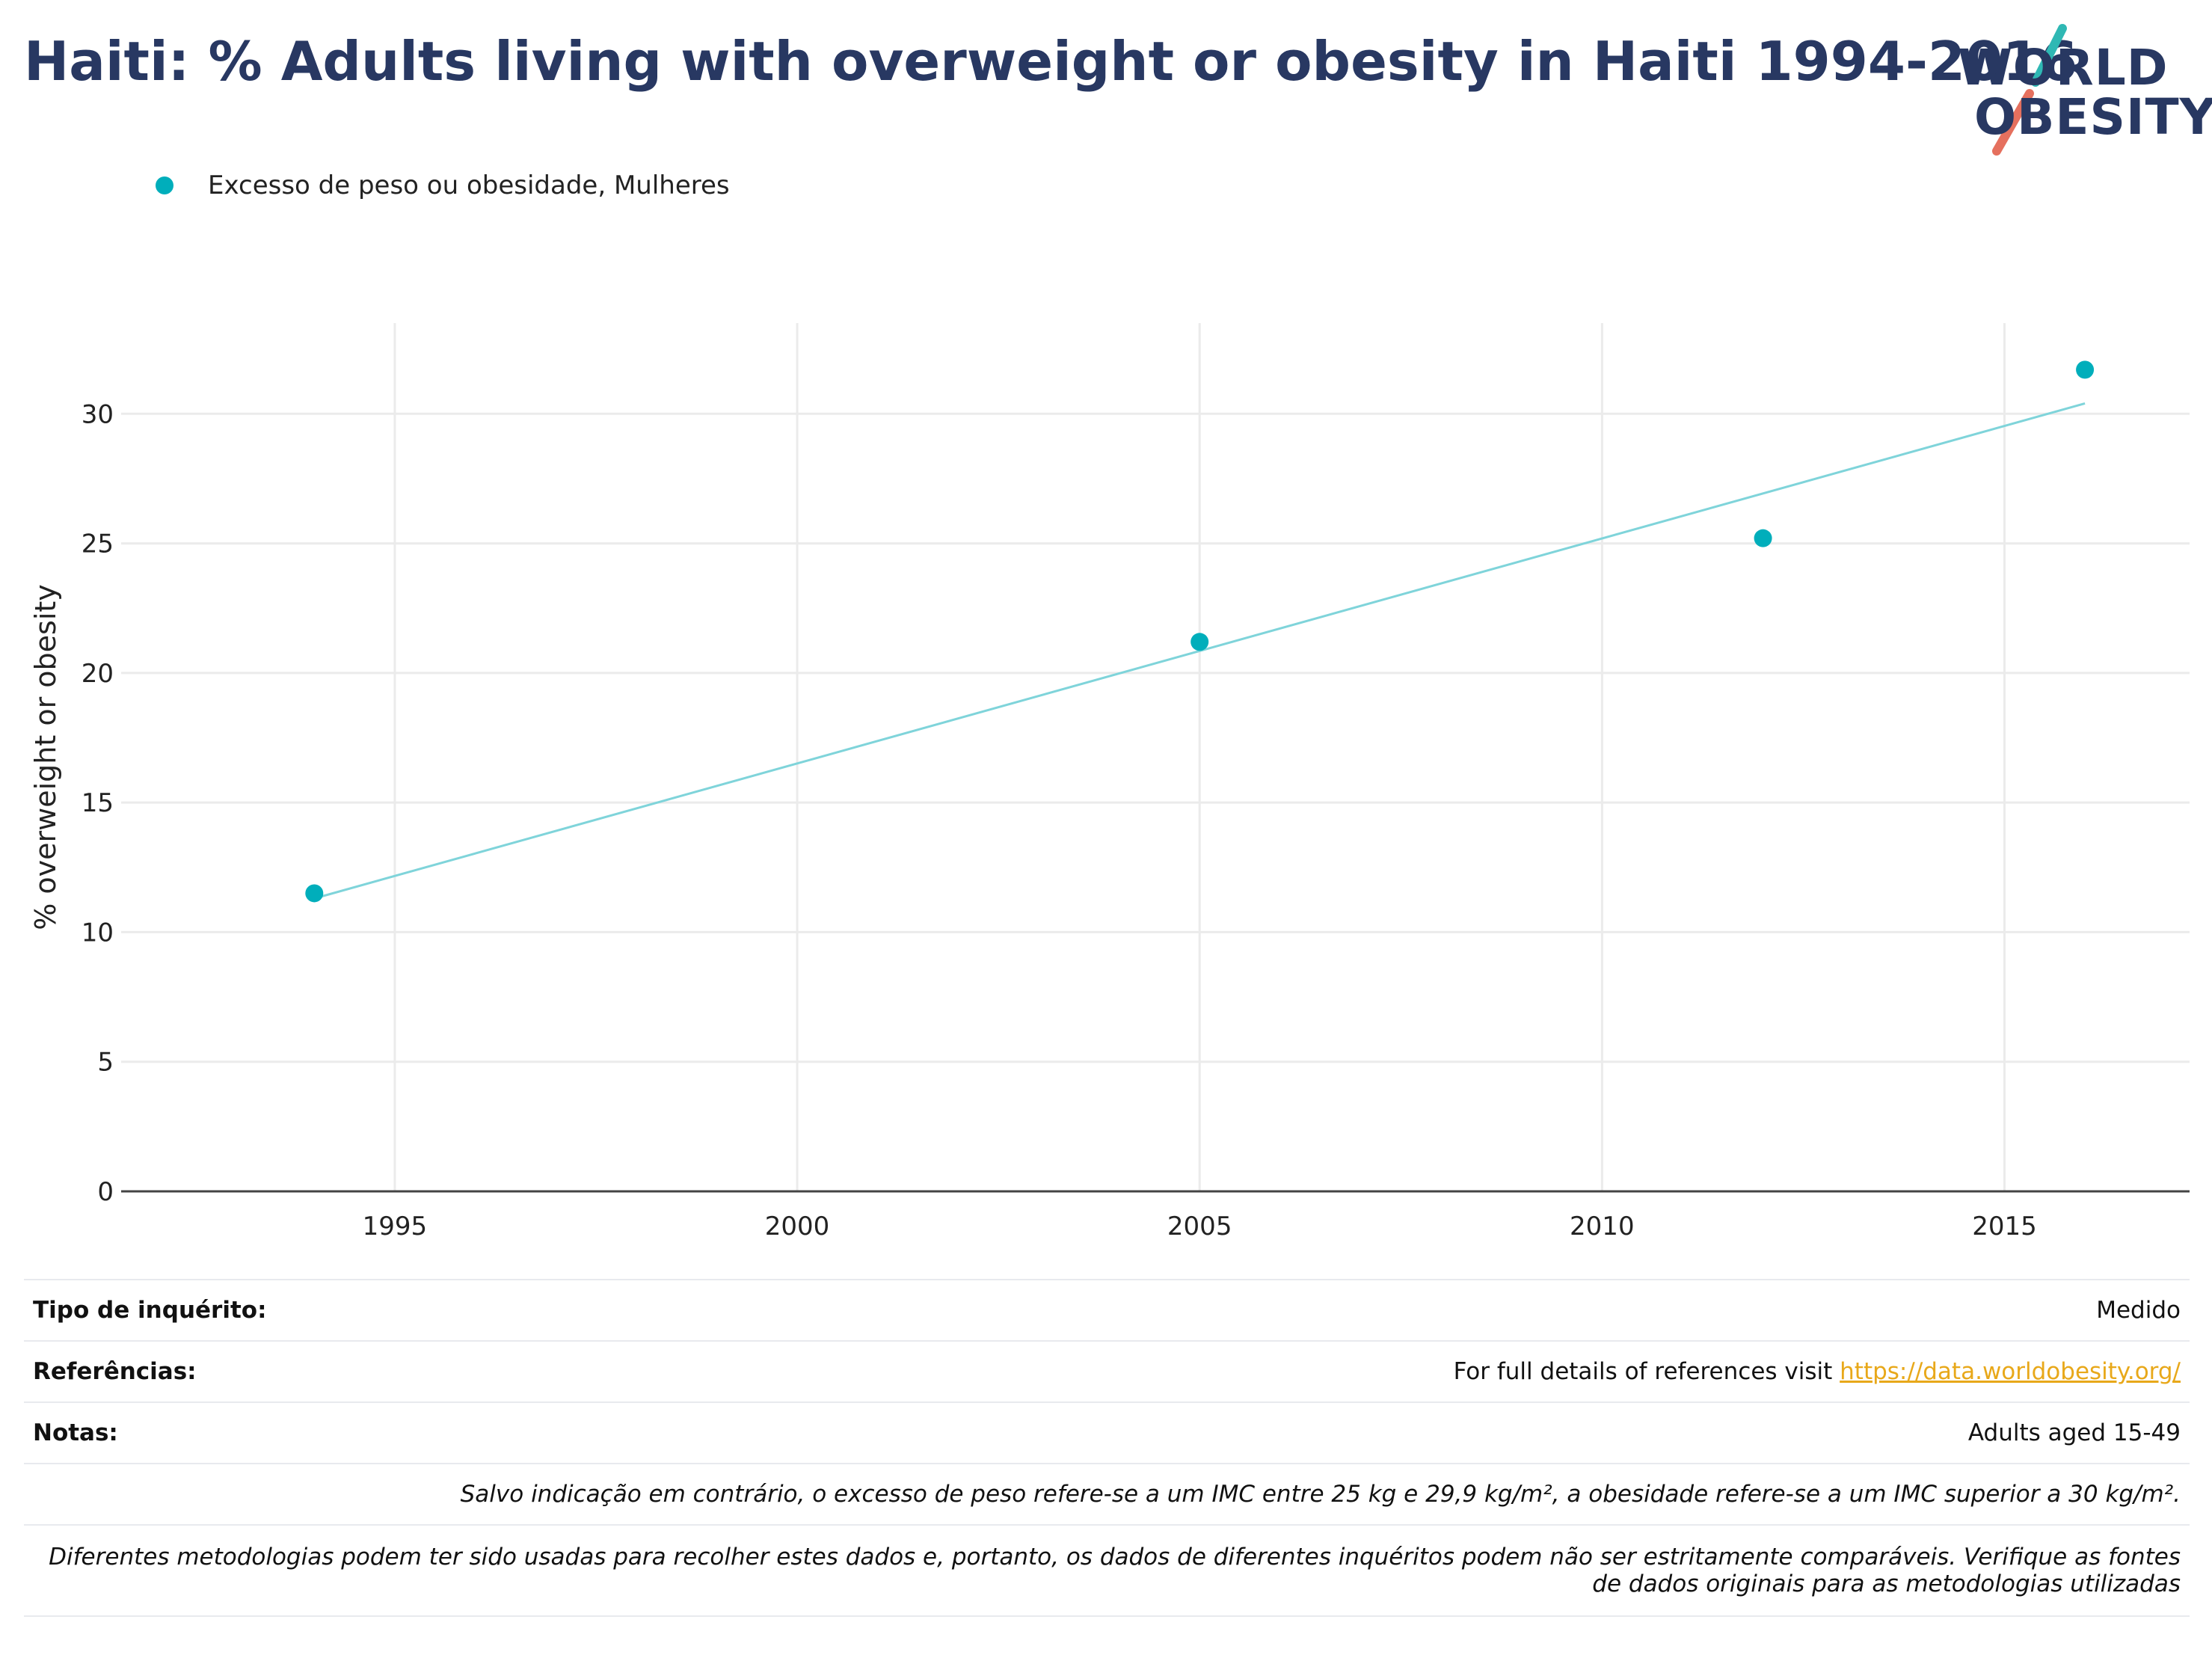 Image resolution: width=2212 pixels, height=1661 pixels. I want to click on legend-label: Excesso de peso ou obesidade, Mulheres, so click(469, 186).